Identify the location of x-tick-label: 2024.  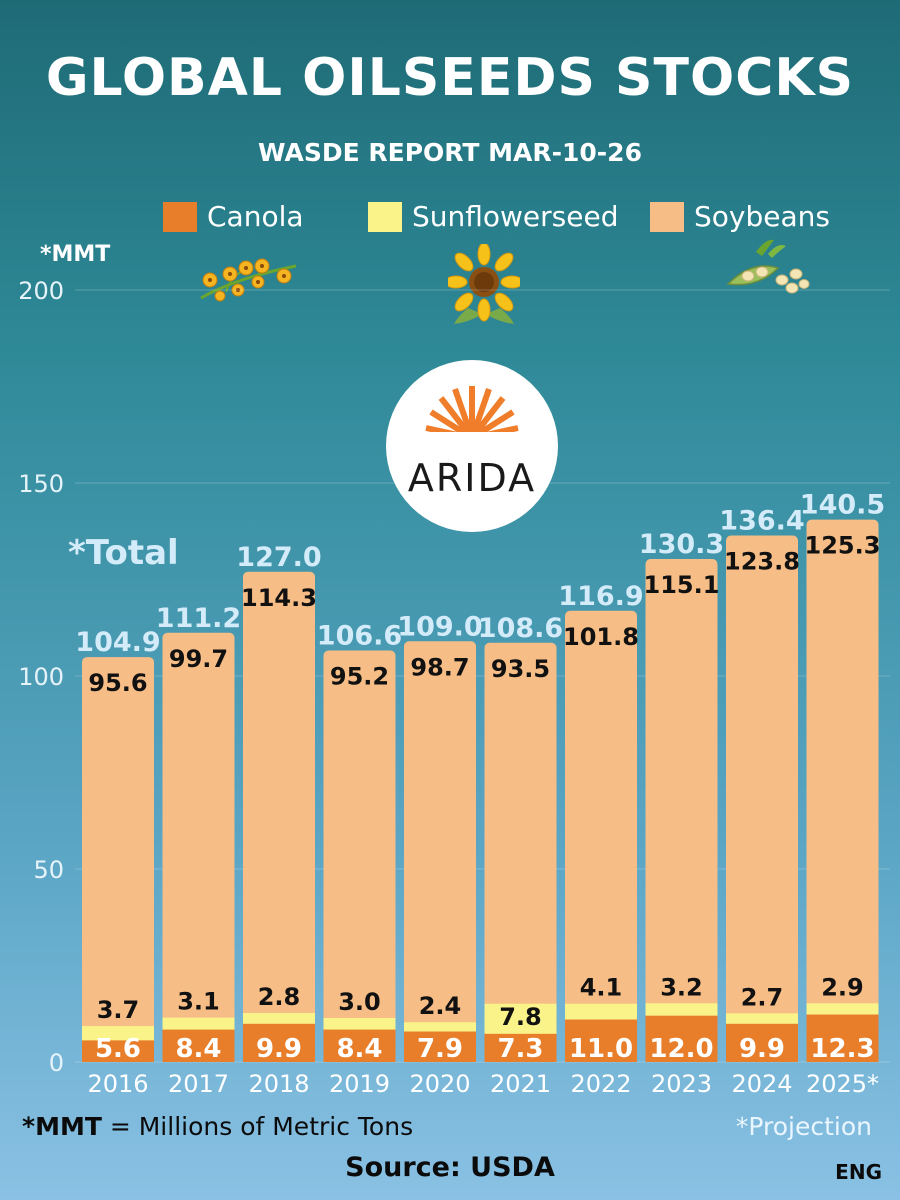
(761, 1084).